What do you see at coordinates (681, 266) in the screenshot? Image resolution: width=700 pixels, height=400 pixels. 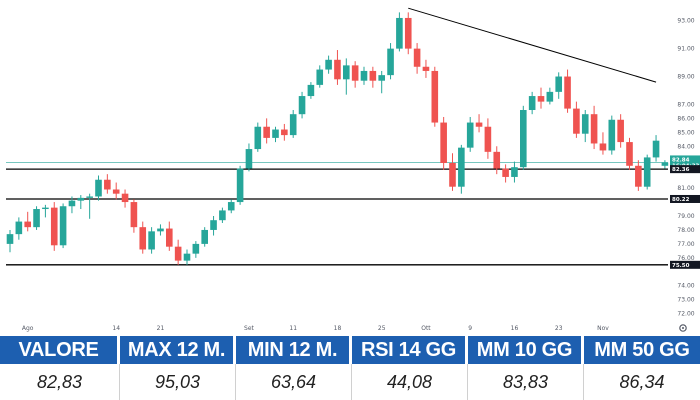 I see `level-tag-value: 75.50` at bounding box center [681, 266].